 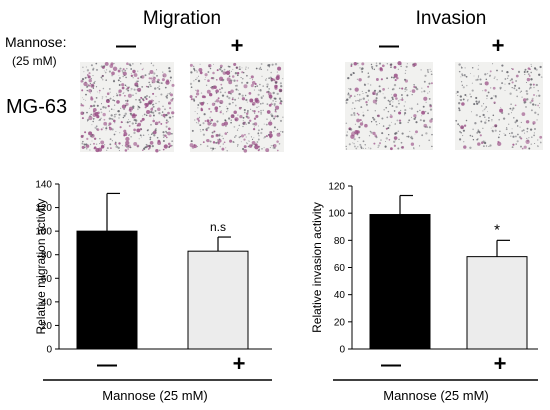 I want to click on invasion-y-tick-label: 20, so click(x=340, y=322).